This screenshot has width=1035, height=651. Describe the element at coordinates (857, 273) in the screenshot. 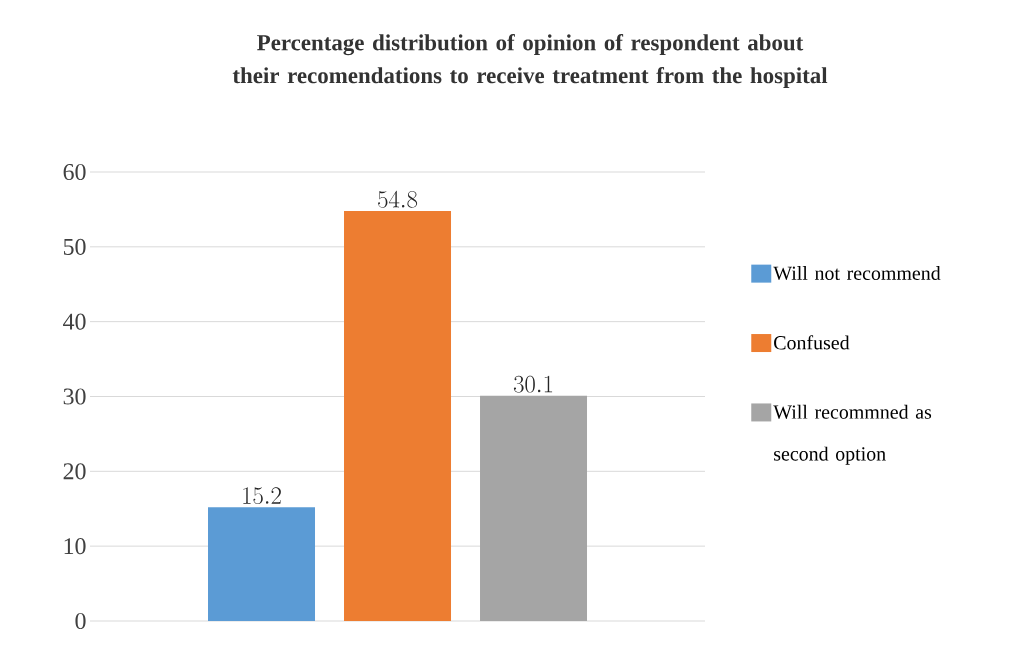

I see `legend-label: Will not recommend` at that location.